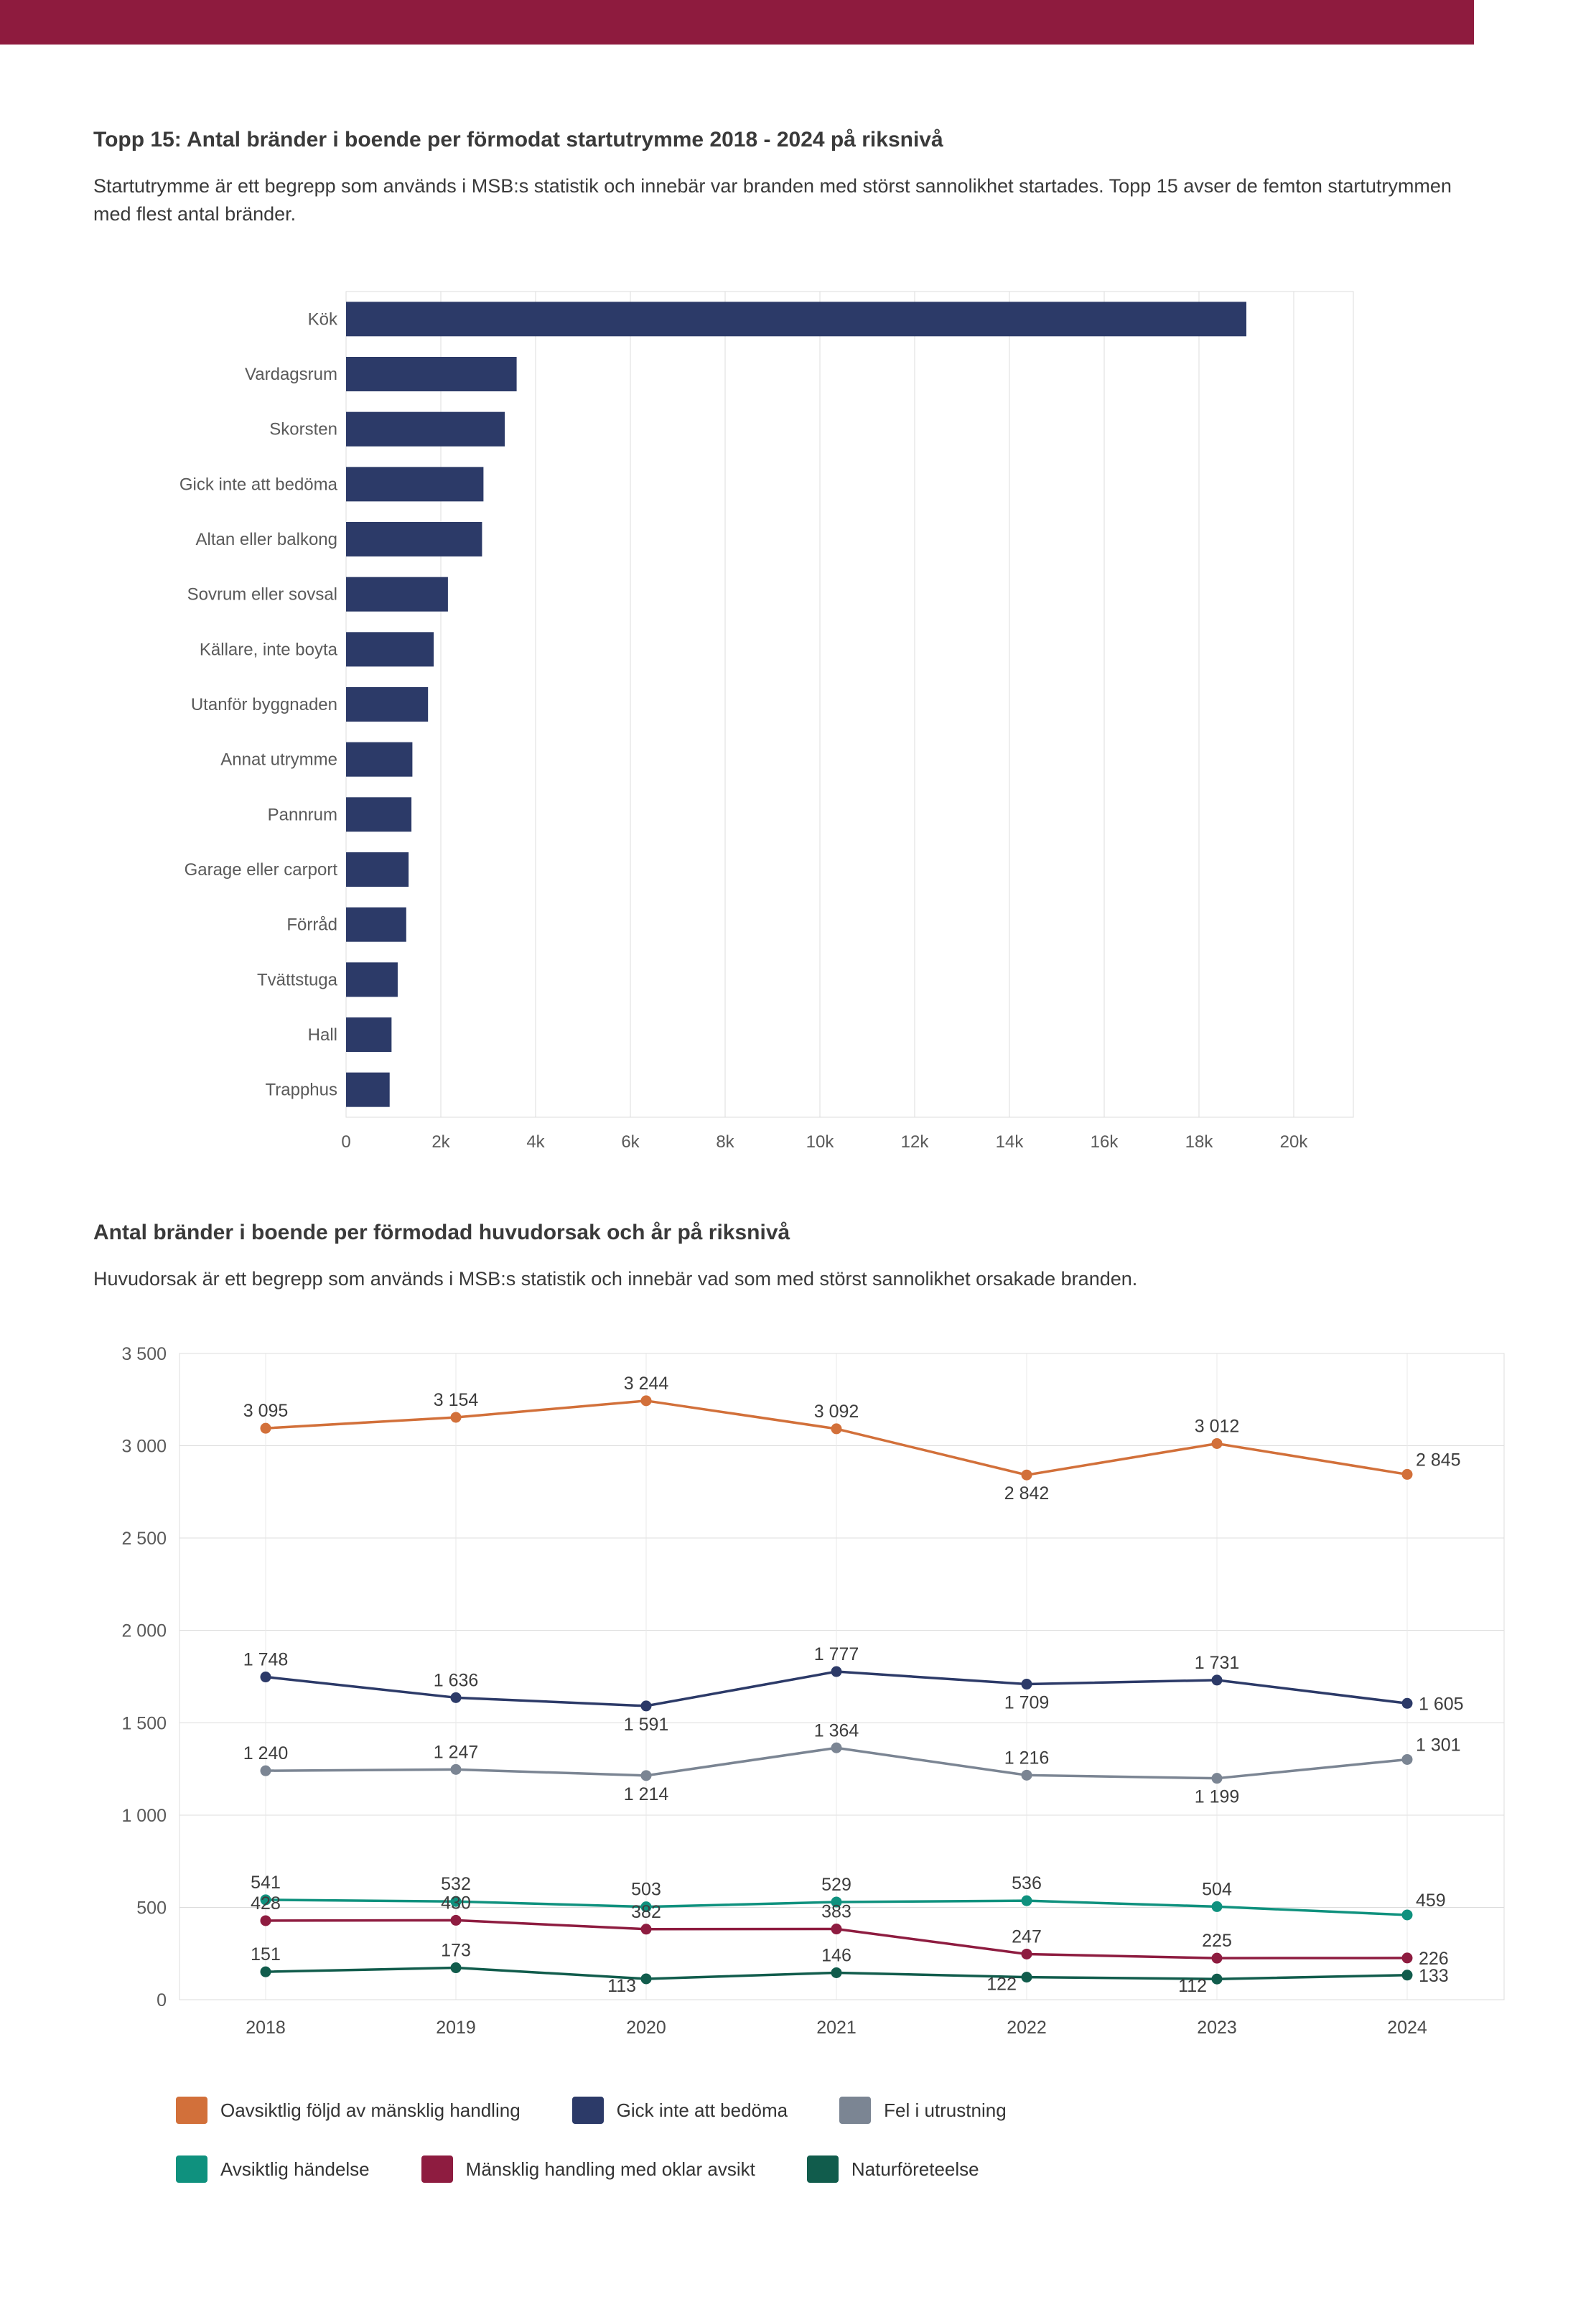 The height and width of the screenshot is (2307, 1596). Describe the element at coordinates (264, 704) in the screenshot. I see `category-label: Utanför byggnaden` at that location.